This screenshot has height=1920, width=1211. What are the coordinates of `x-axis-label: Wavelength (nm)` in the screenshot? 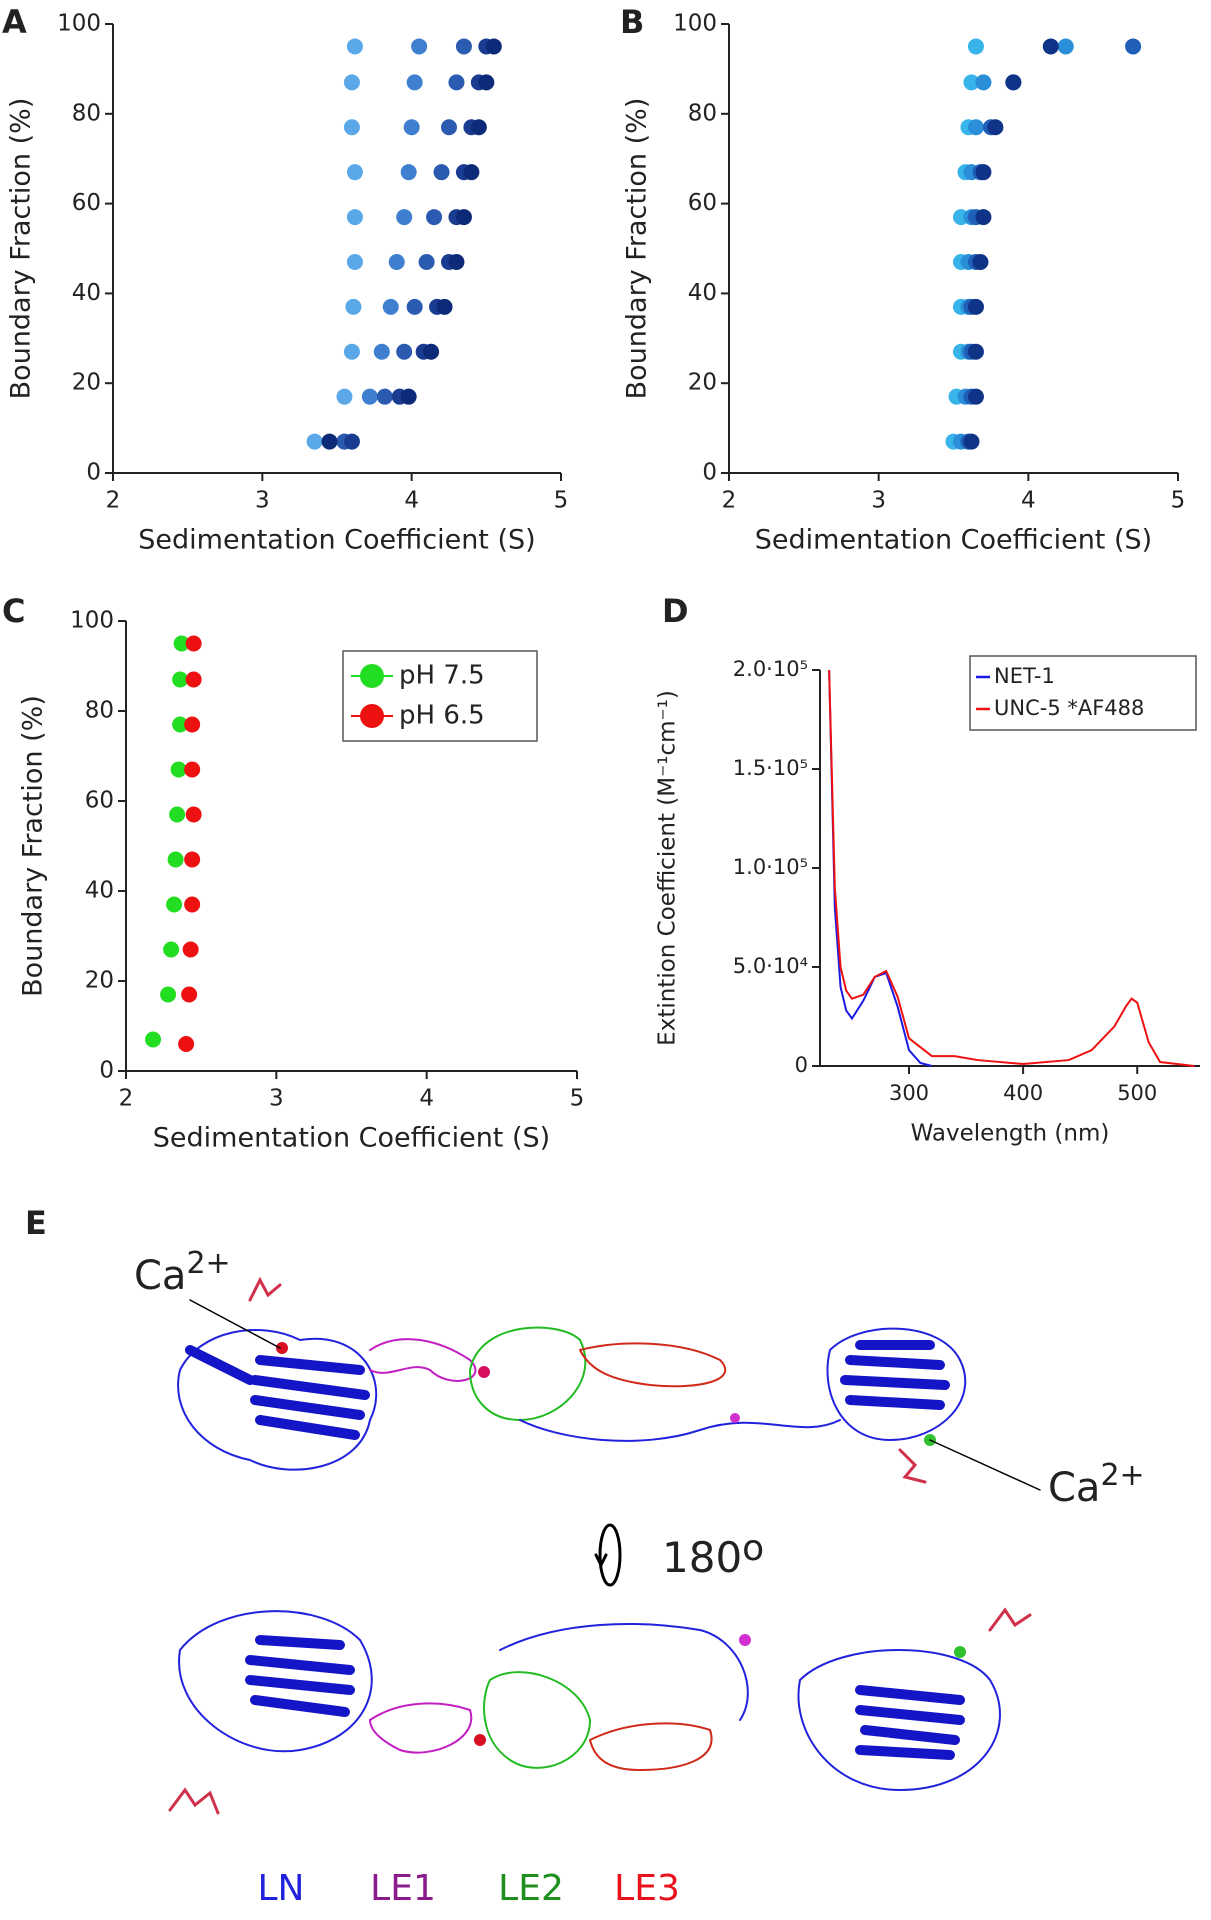 It's located at (1010, 1134).